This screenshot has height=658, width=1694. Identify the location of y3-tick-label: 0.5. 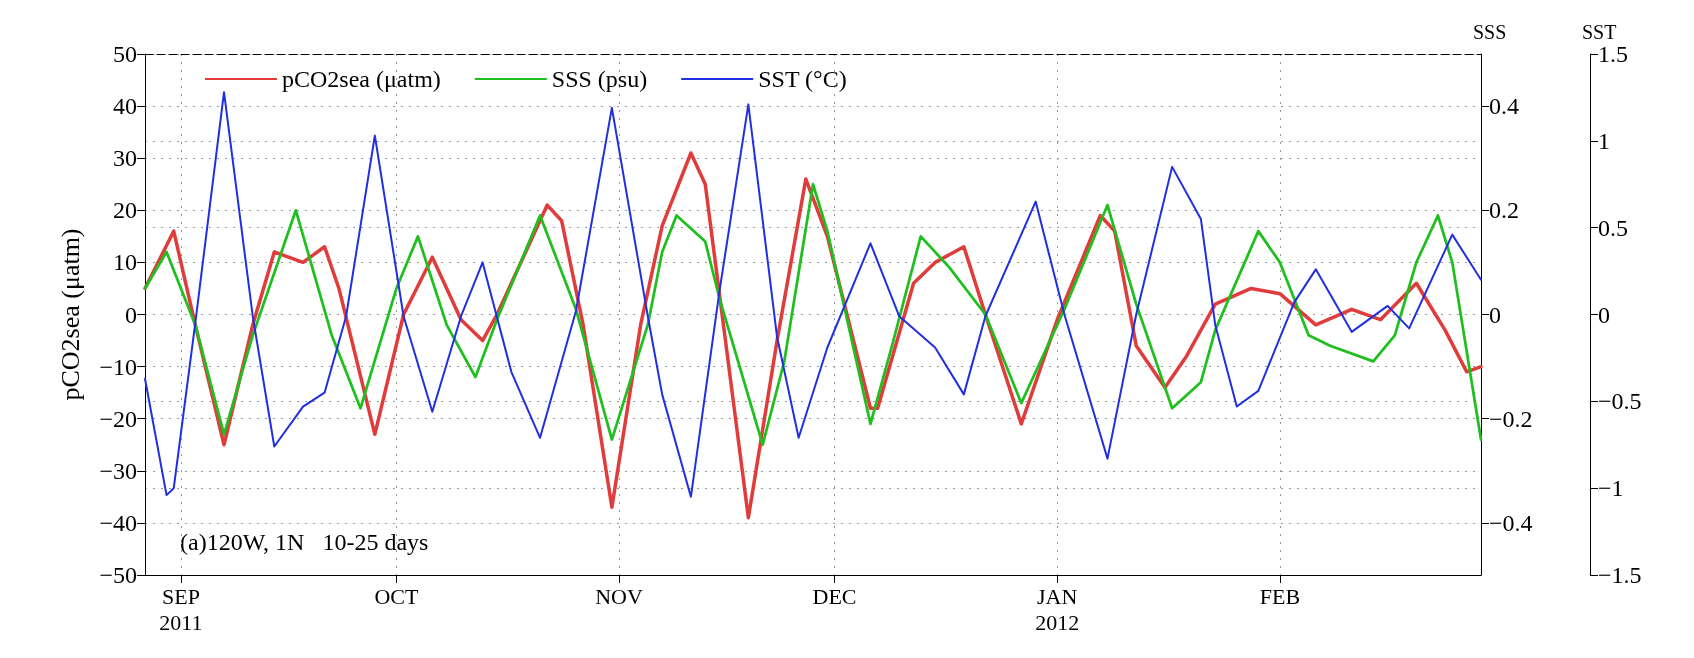
(1613, 227).